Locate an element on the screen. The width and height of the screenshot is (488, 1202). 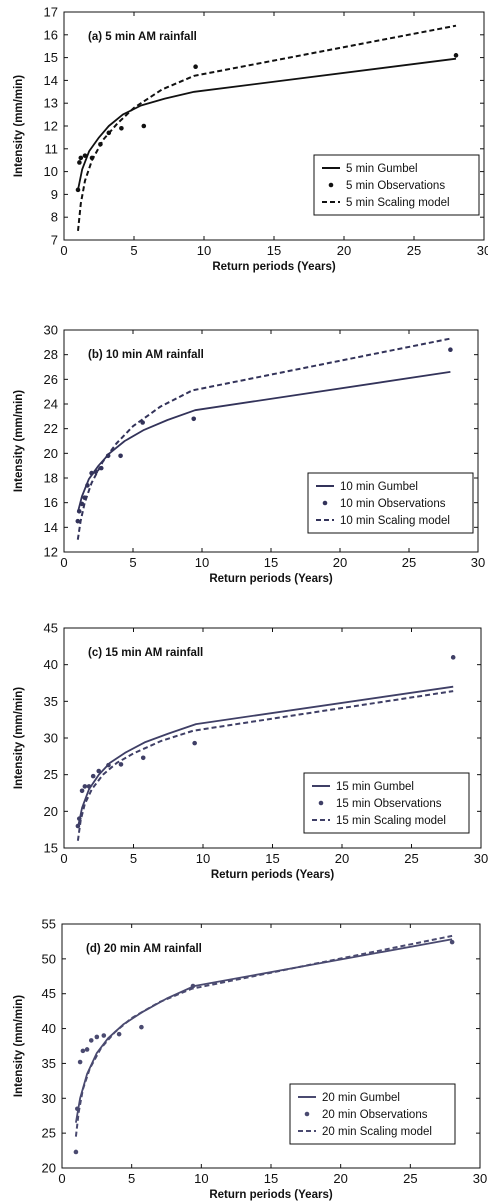
y-tick-label: 9 is located at coordinates (54, 194).